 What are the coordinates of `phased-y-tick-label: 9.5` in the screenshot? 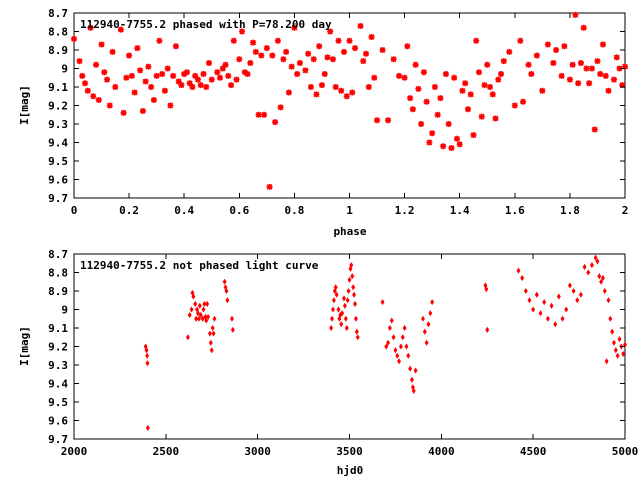 It's located at (58, 161).